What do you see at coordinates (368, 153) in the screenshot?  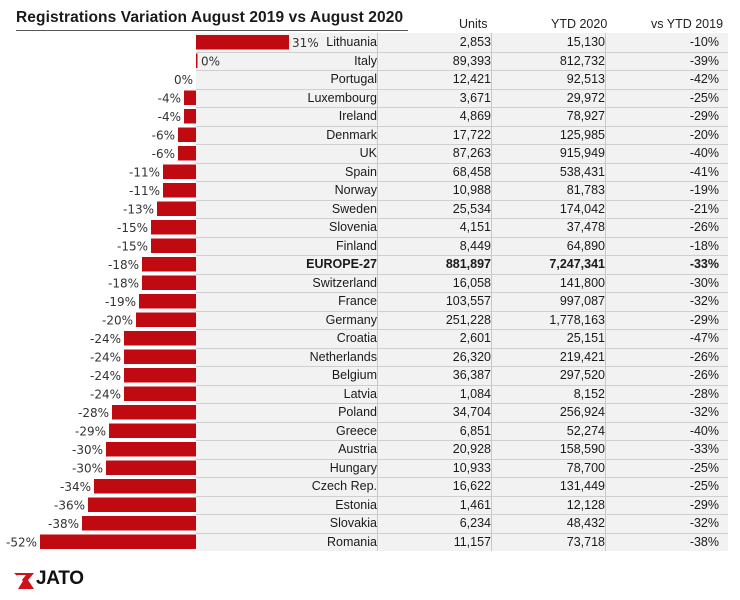 I see `country-cell: UK` at bounding box center [368, 153].